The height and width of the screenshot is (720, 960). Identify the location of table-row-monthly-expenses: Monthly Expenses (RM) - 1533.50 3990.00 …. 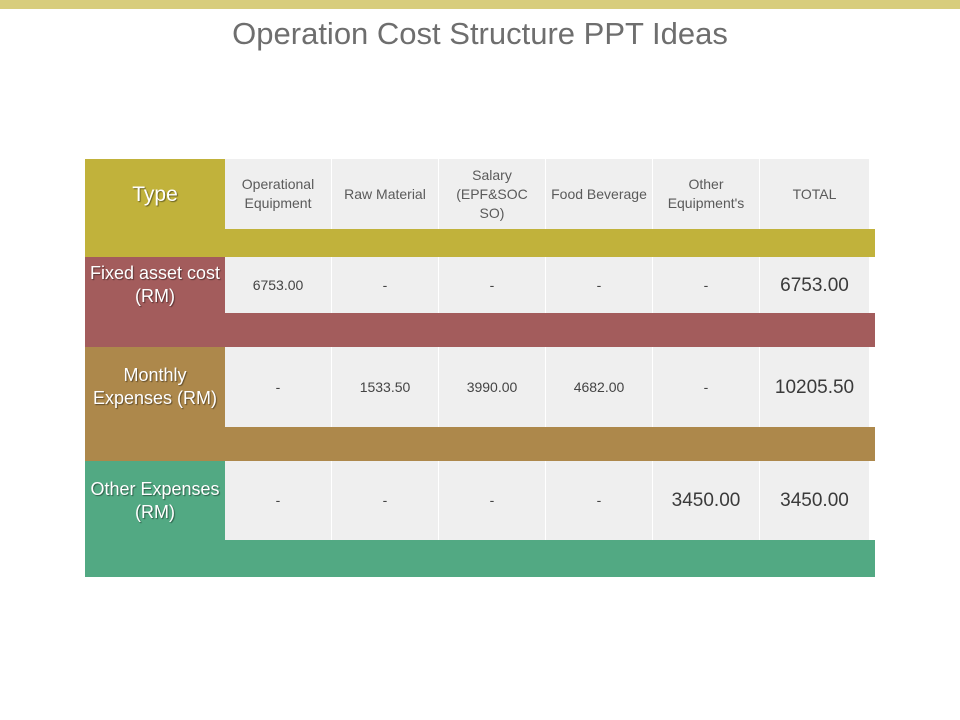
(480, 387).